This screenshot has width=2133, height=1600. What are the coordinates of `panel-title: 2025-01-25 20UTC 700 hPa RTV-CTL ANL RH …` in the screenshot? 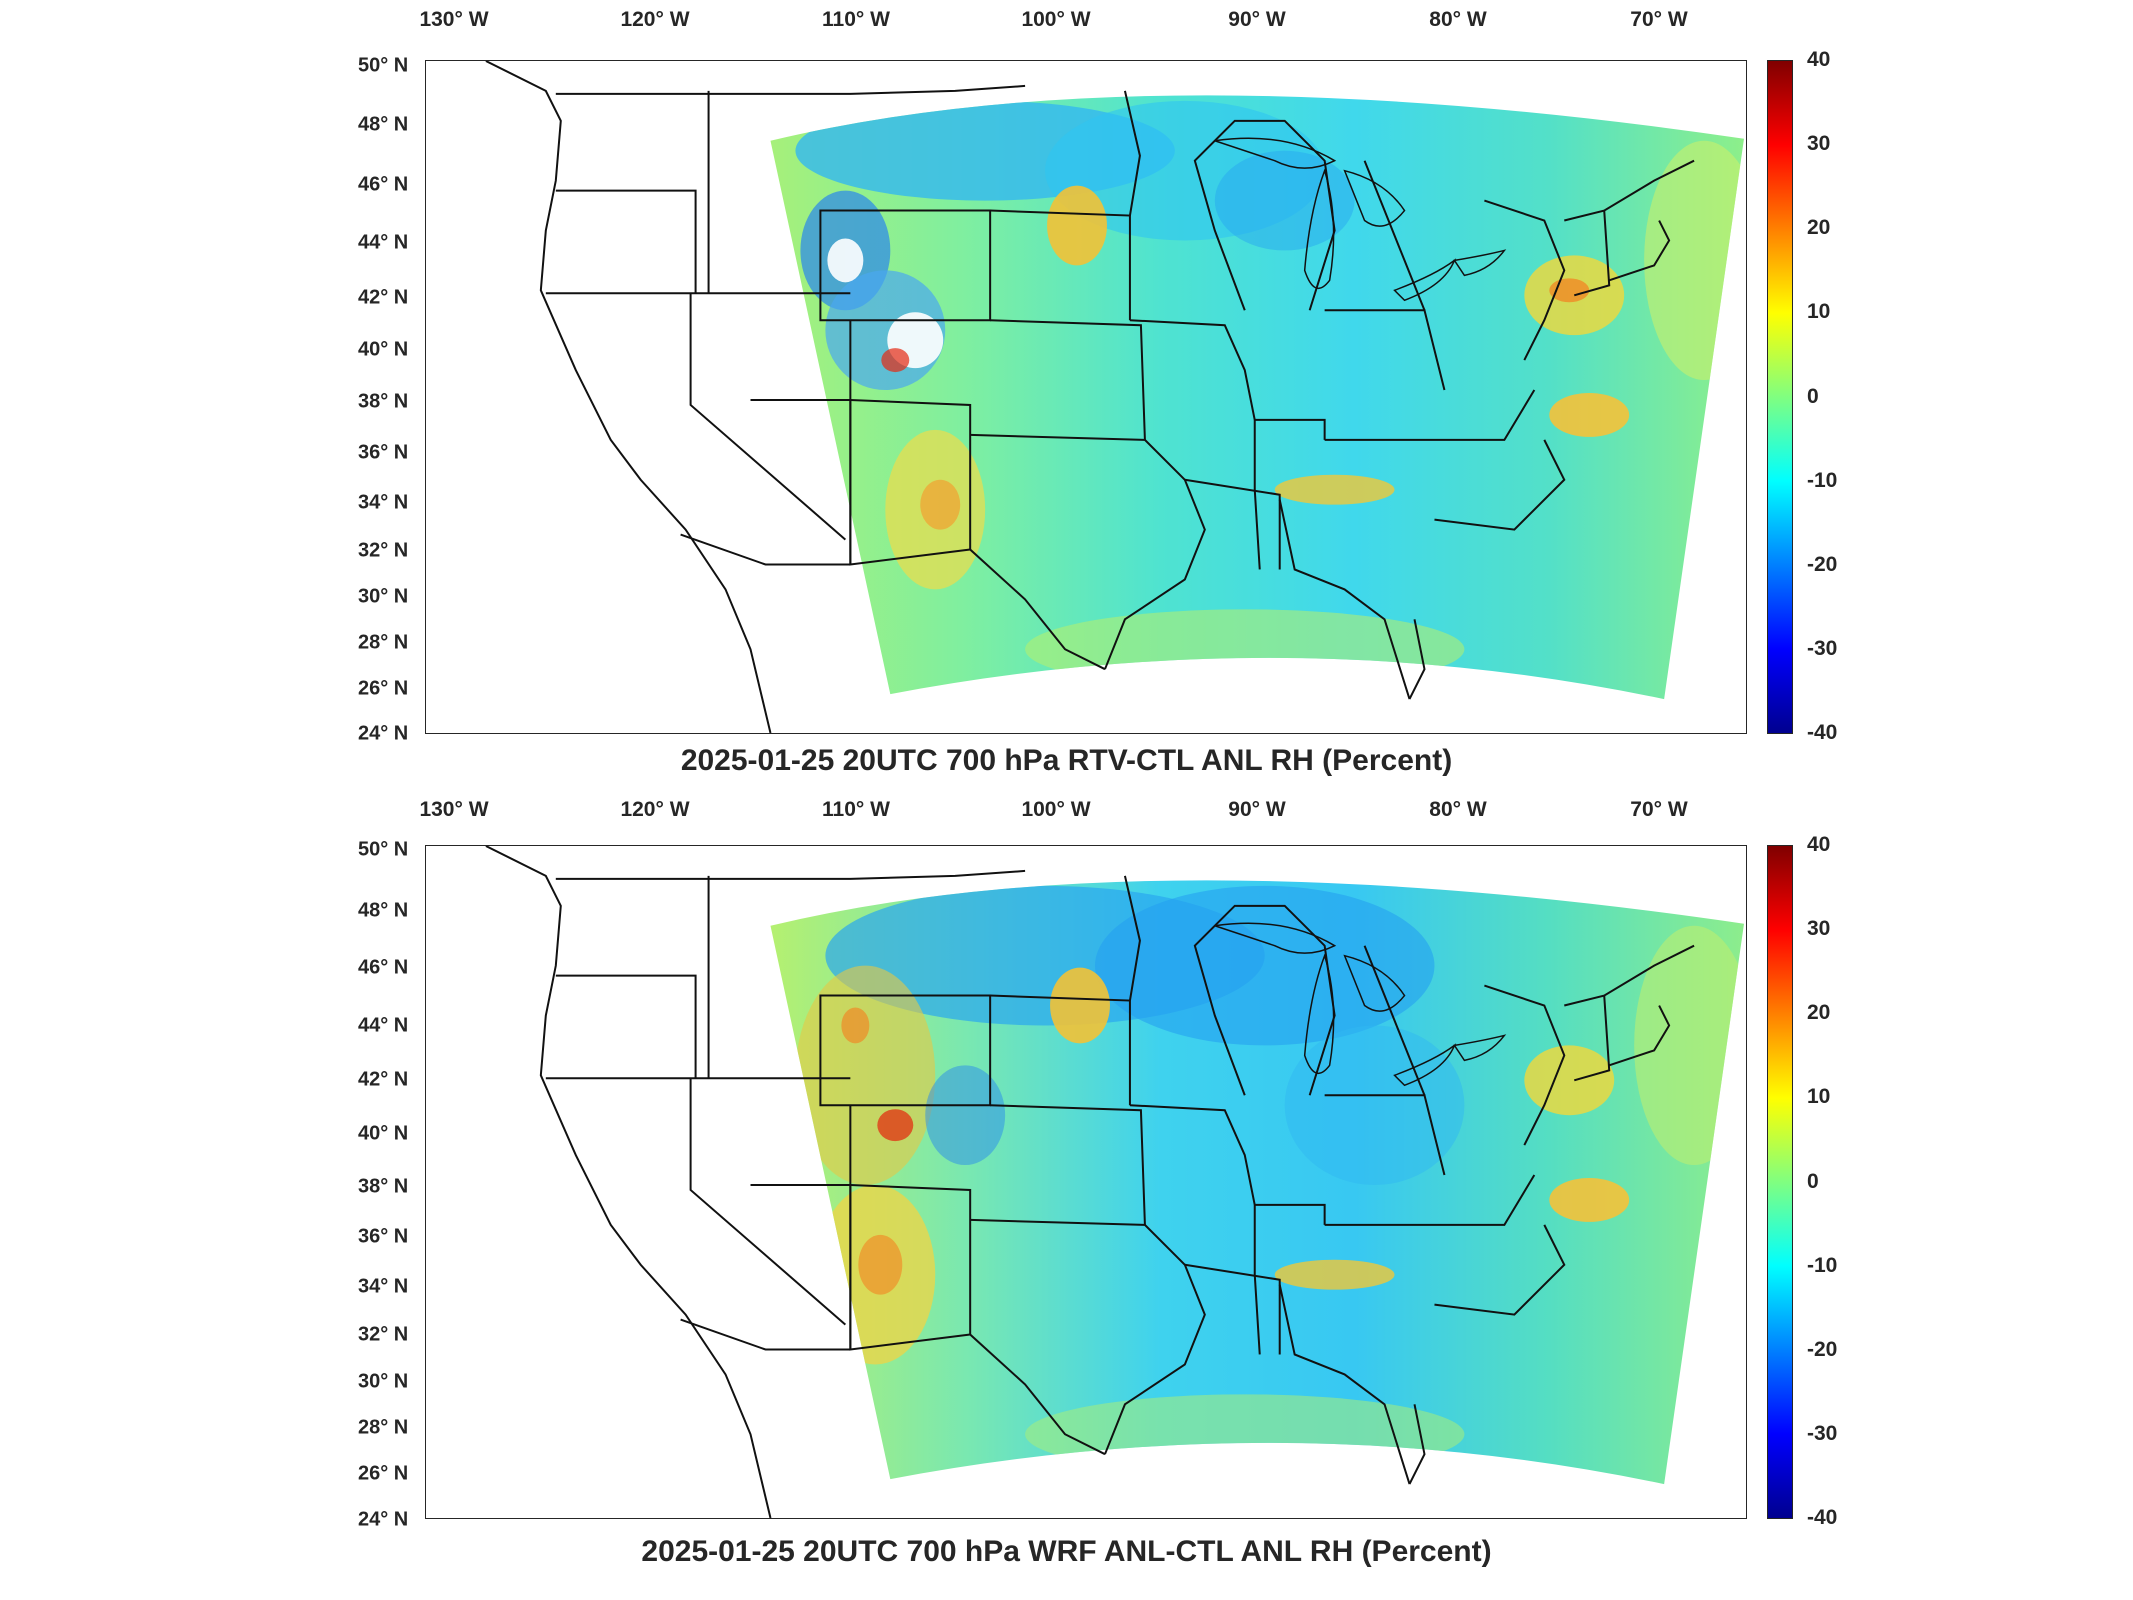 It's located at (1066, 760).